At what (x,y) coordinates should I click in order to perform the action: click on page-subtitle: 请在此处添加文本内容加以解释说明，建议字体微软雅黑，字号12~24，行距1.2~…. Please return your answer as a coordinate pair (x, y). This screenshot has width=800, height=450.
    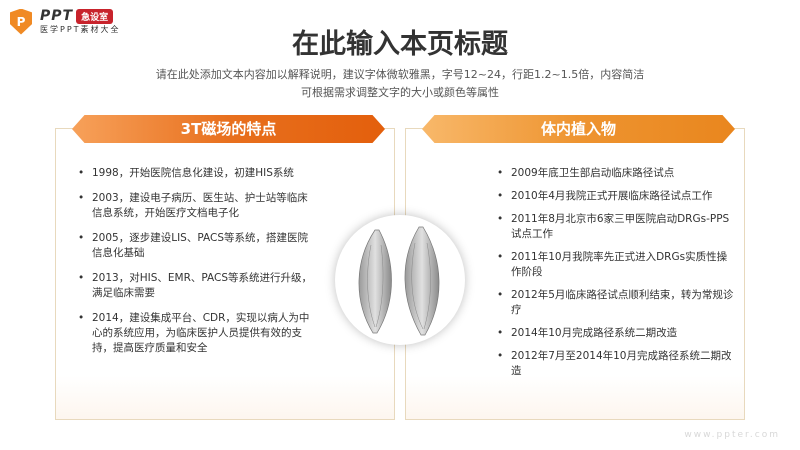
    Looking at the image, I should click on (400, 84).